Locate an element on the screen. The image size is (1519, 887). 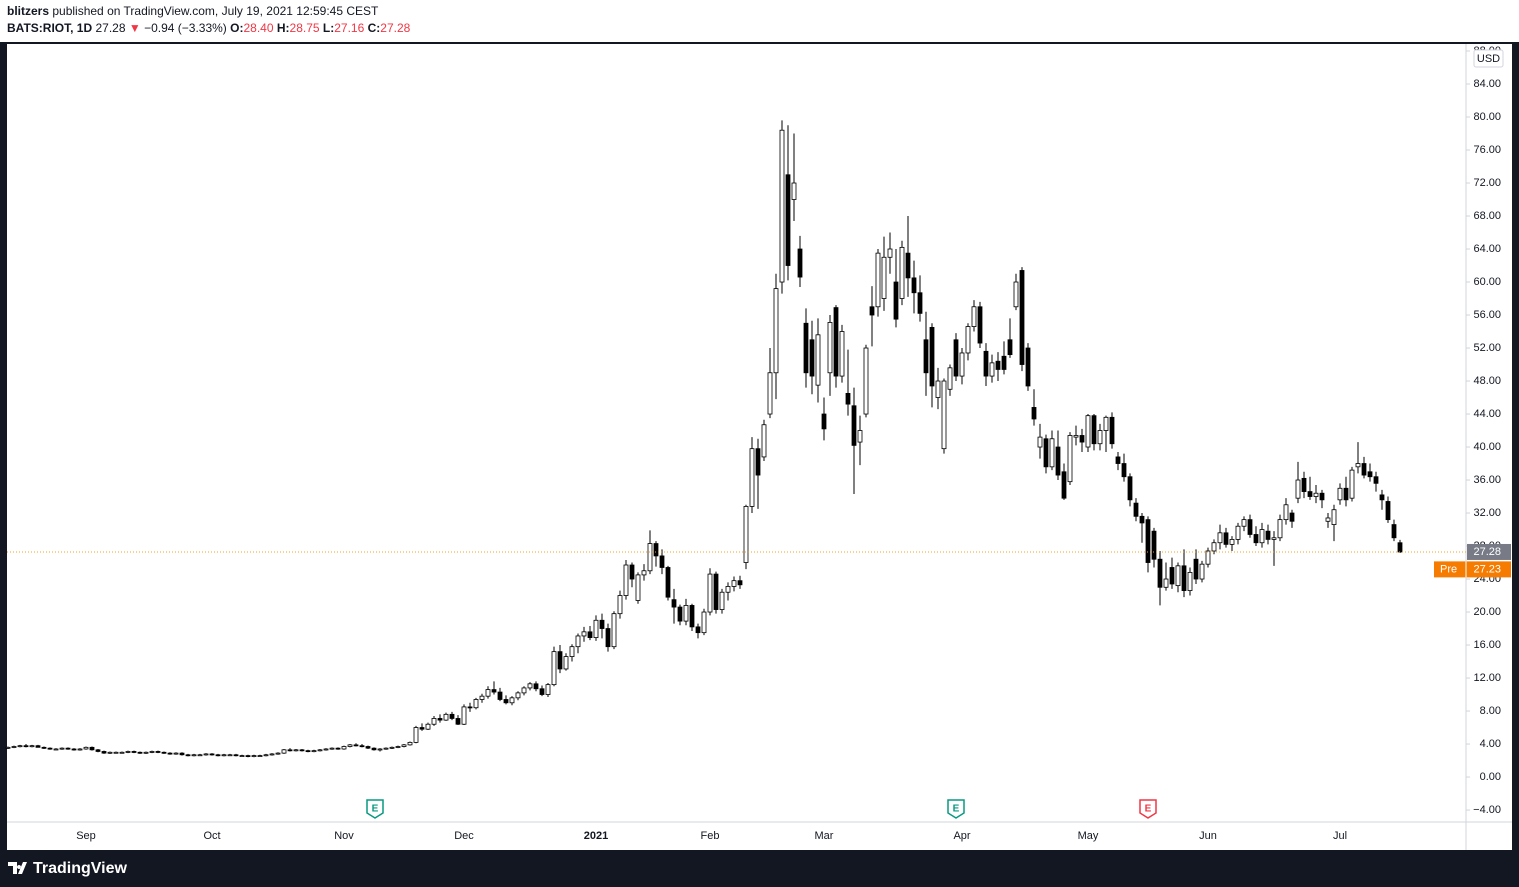
currency: USD is located at coordinates (1488, 59).